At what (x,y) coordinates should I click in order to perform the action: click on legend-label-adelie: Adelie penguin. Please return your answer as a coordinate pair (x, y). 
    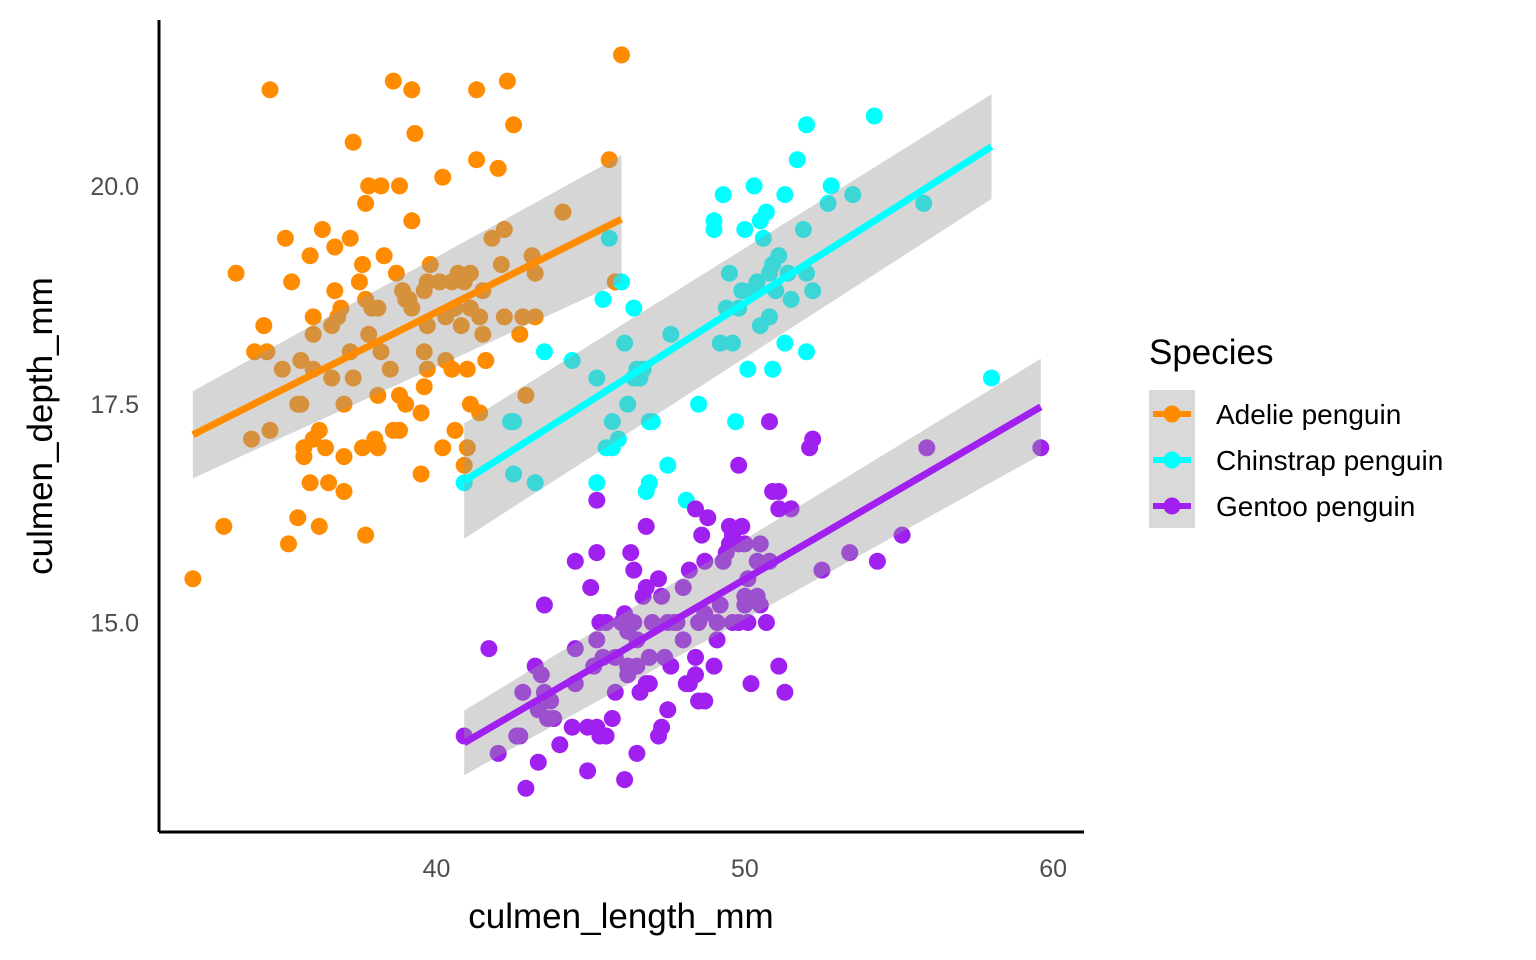
    Looking at the image, I should click on (1308, 414).